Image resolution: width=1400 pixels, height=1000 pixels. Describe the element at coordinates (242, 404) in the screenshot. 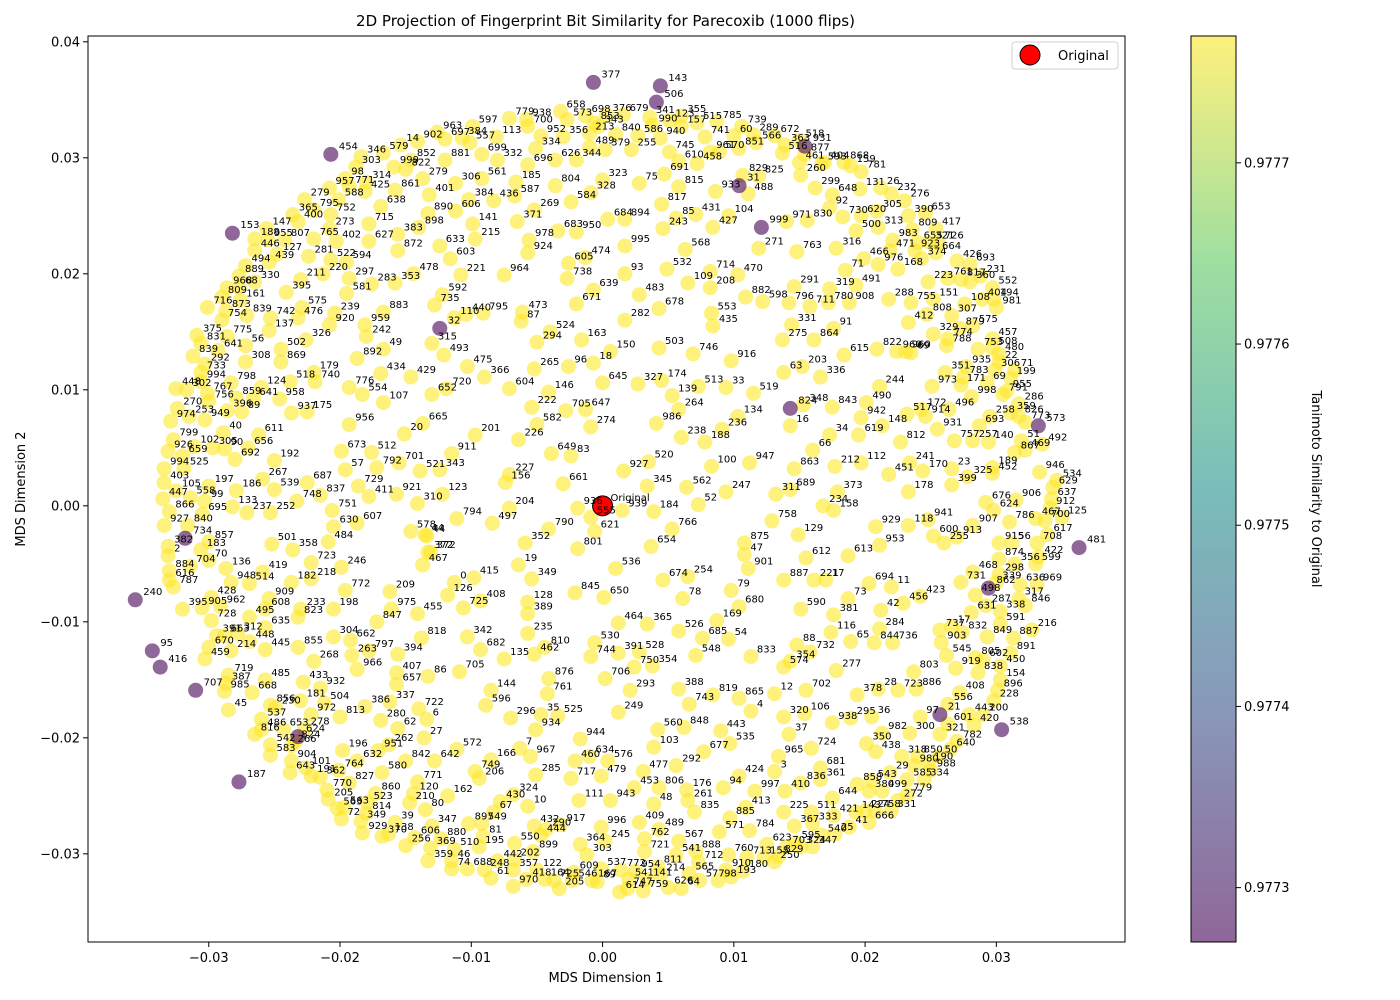

I see `point-label: 396` at that location.